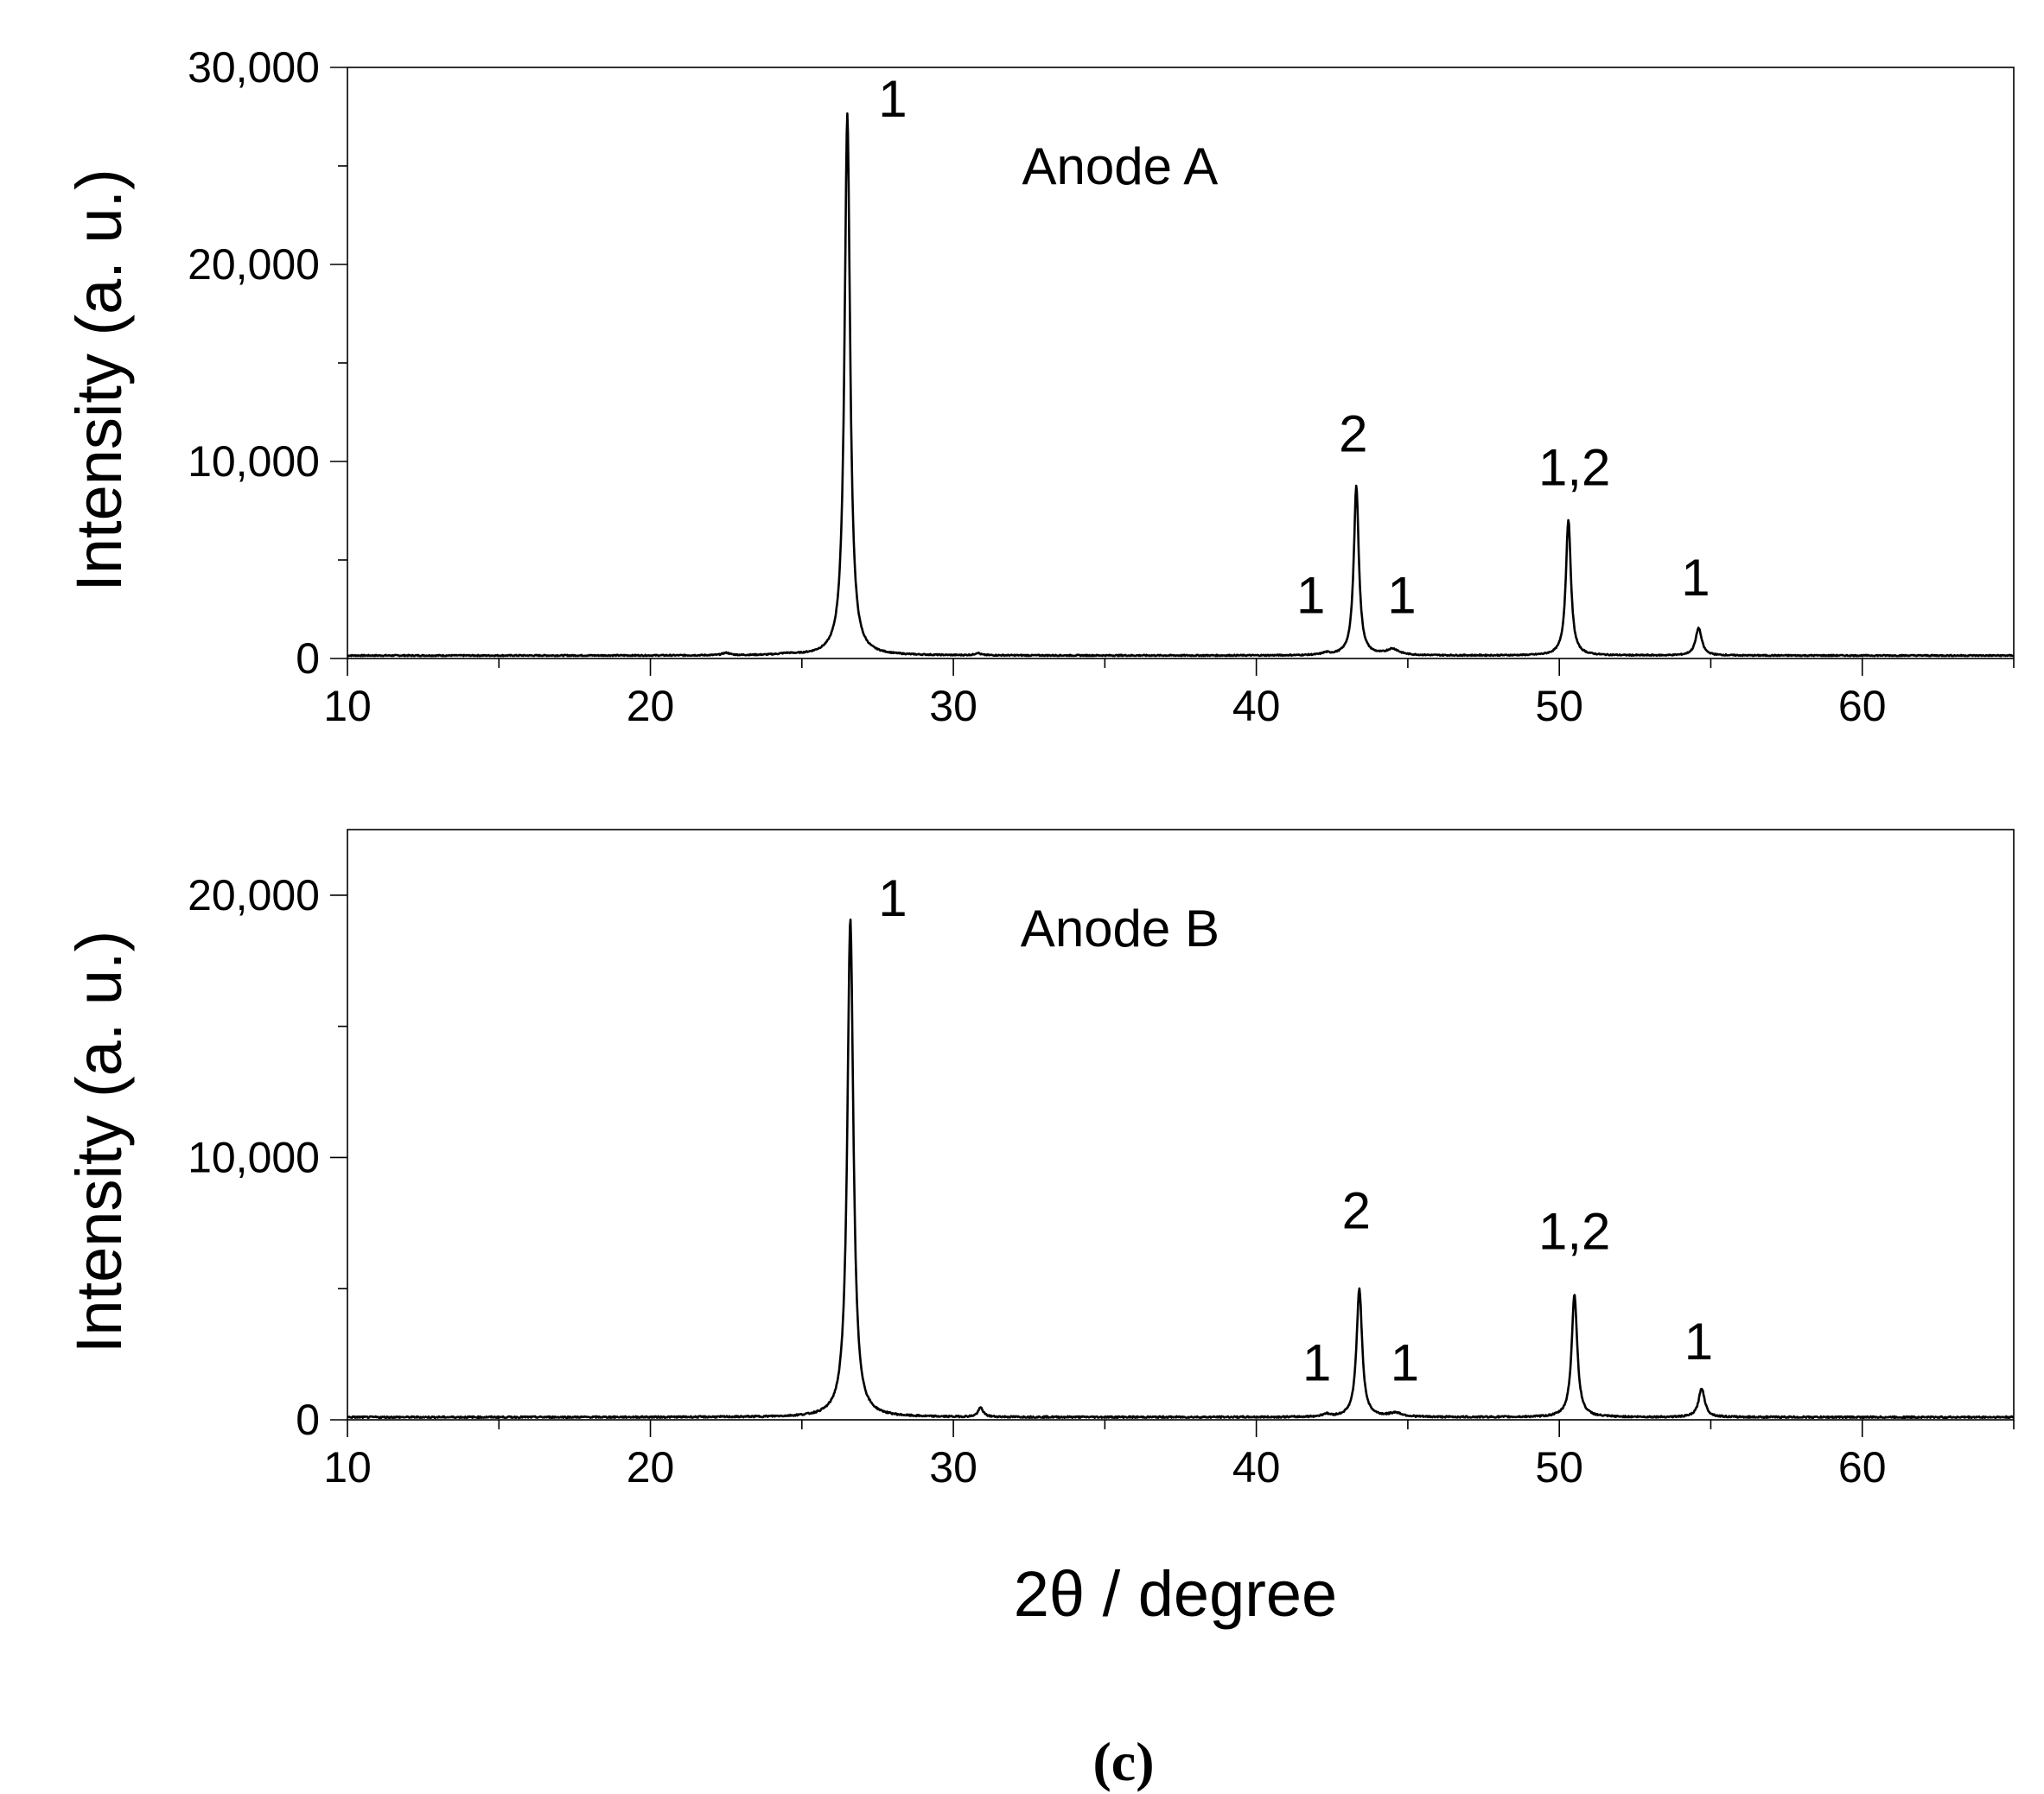 This screenshot has width=2044, height=1794. Describe the element at coordinates (1123, 1761) in the screenshot. I see `figure-caption: (c)` at that location.